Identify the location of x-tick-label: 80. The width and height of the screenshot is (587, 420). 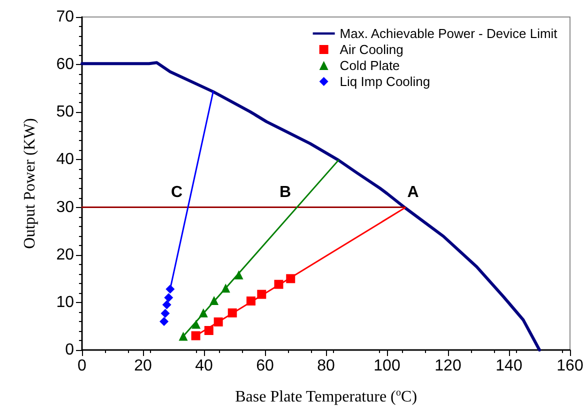
(326, 366).